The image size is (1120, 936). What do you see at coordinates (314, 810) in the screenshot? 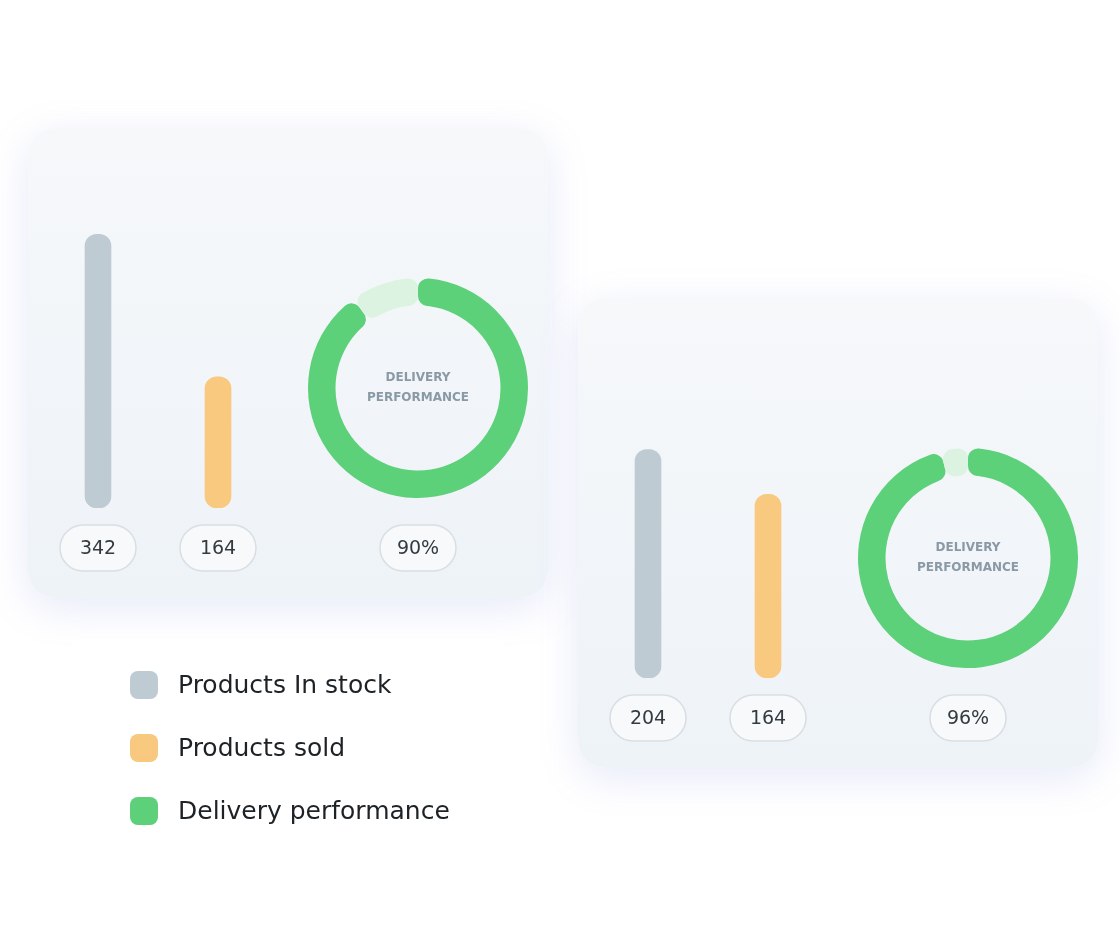
I see `legend-label: Delivery performance` at bounding box center [314, 810].